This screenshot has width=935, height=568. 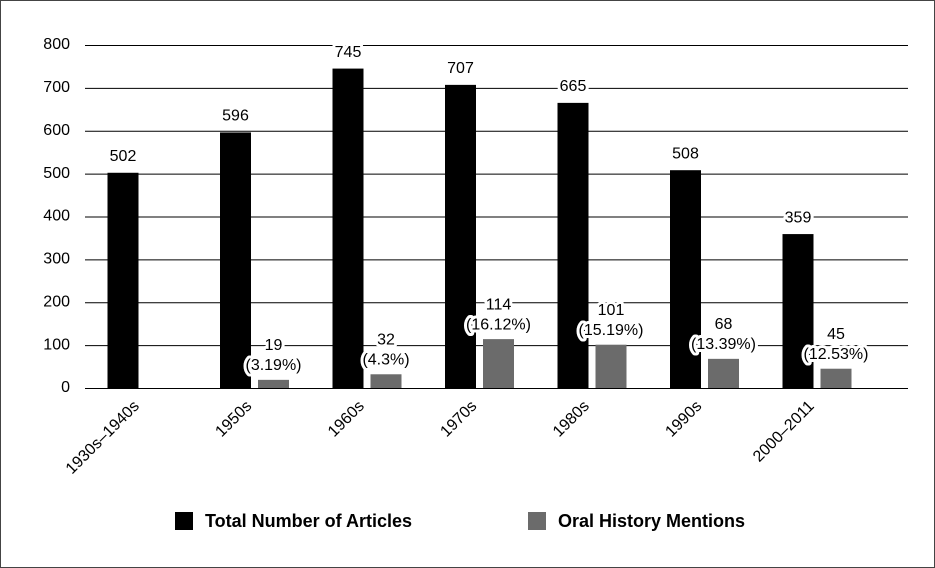 What do you see at coordinates (611, 310) in the screenshot?
I see `value-label: 101` at bounding box center [611, 310].